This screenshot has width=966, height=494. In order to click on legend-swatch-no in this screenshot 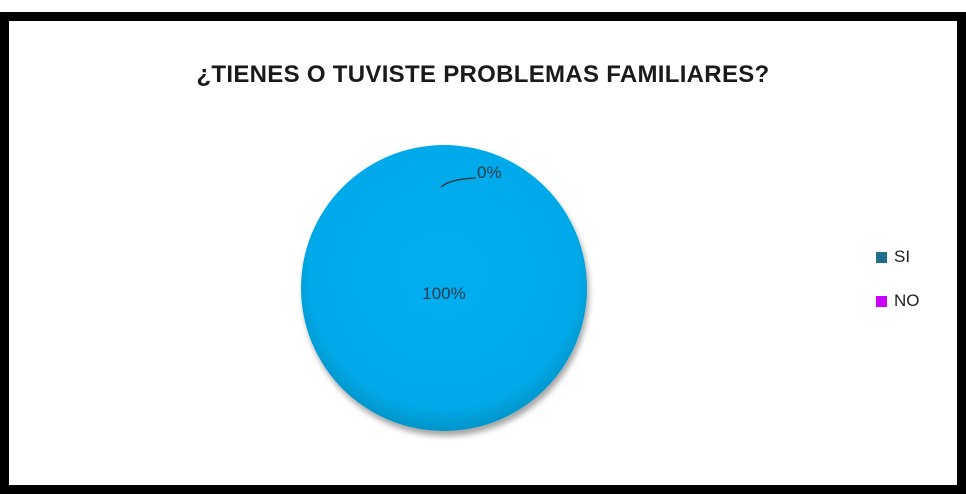, I will do `click(881, 301)`.